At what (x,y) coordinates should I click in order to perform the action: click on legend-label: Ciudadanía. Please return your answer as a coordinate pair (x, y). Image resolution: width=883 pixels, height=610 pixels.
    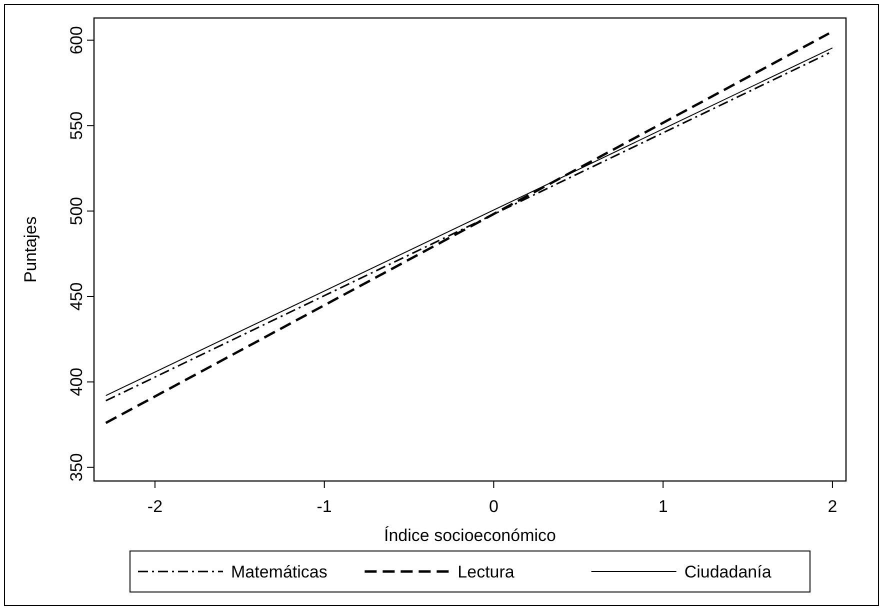
    Looking at the image, I should click on (728, 572).